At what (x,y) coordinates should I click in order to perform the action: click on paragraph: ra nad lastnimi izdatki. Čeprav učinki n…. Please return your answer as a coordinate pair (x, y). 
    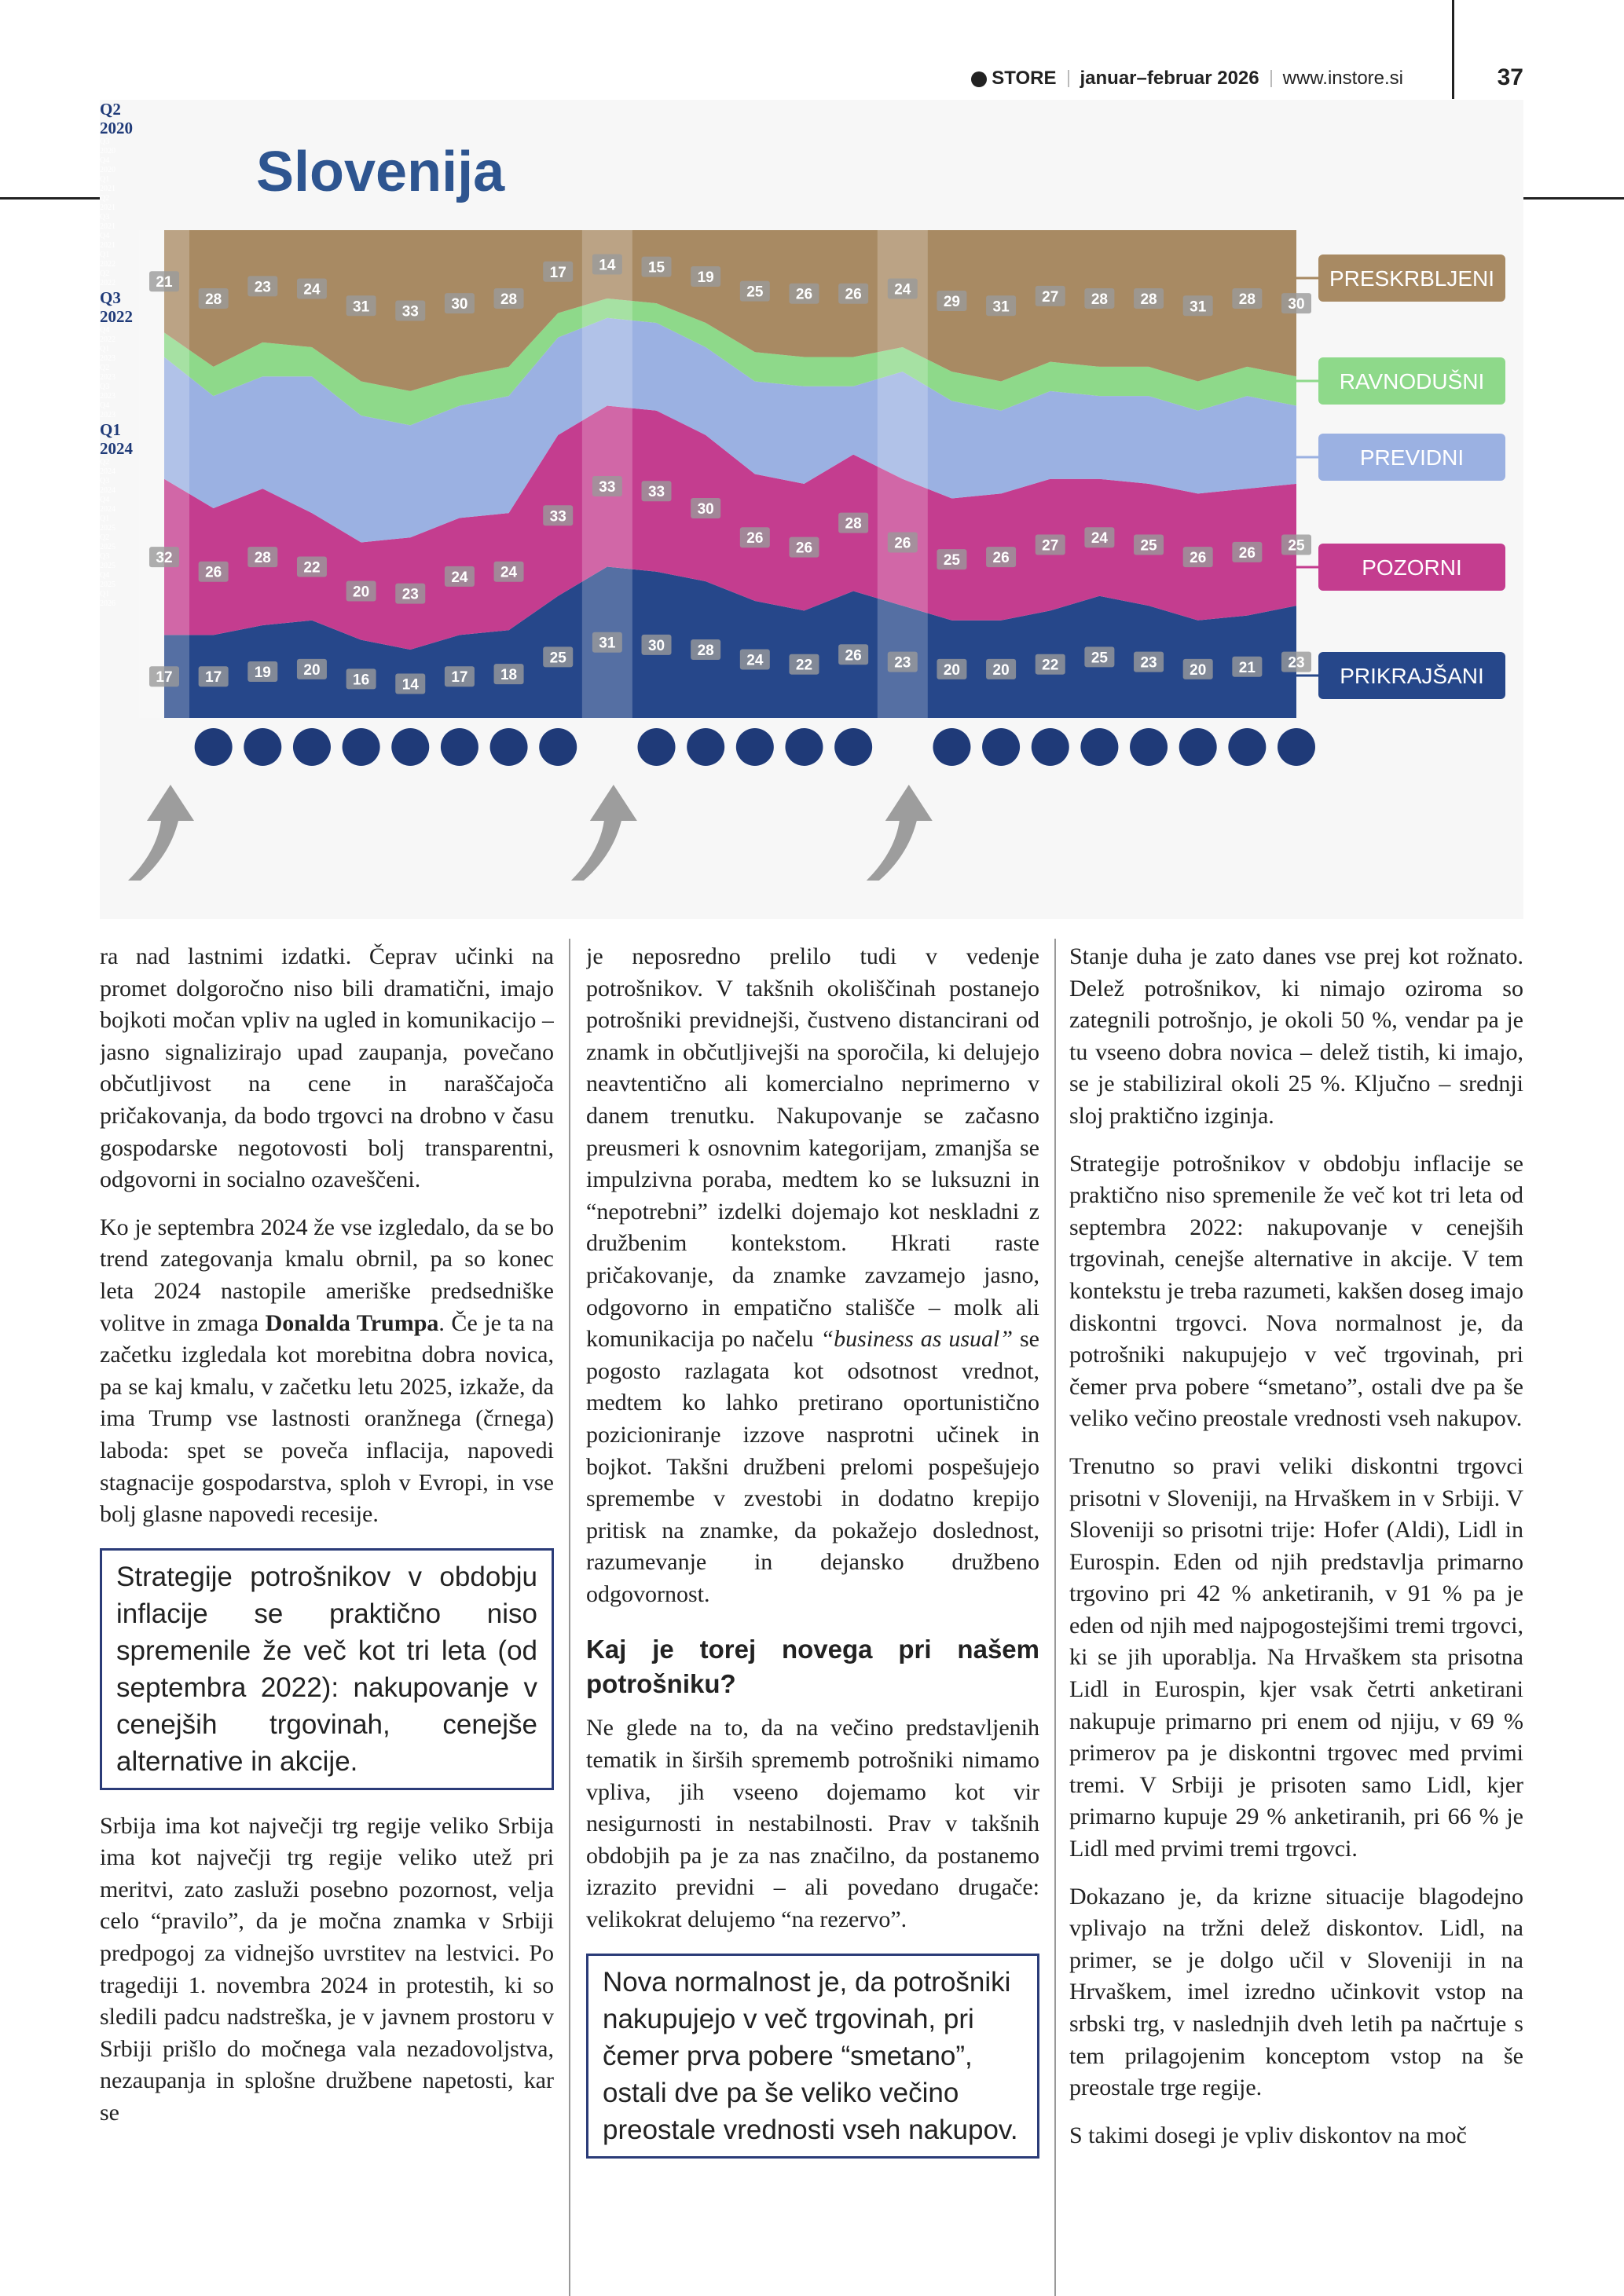
    Looking at the image, I should click on (327, 1068).